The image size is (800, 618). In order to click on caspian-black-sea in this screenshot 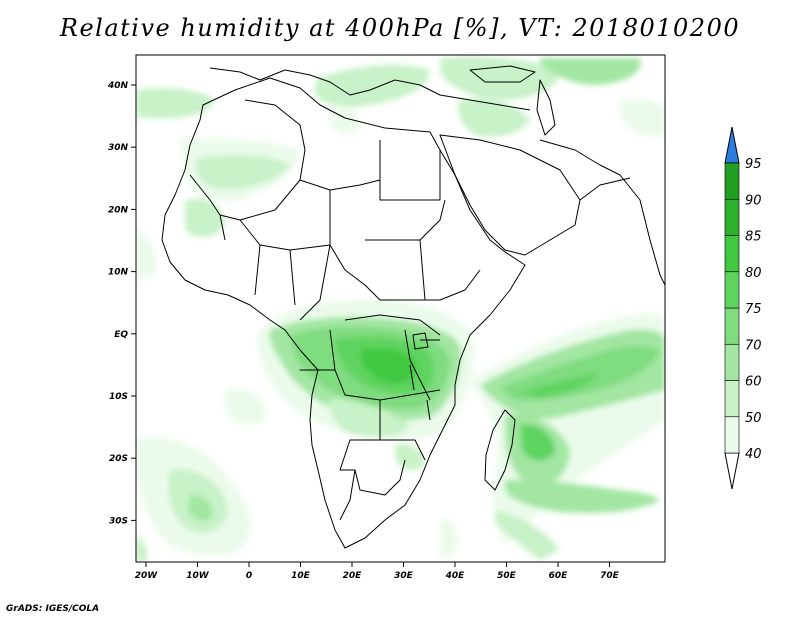, I will do `click(512, 100)`.